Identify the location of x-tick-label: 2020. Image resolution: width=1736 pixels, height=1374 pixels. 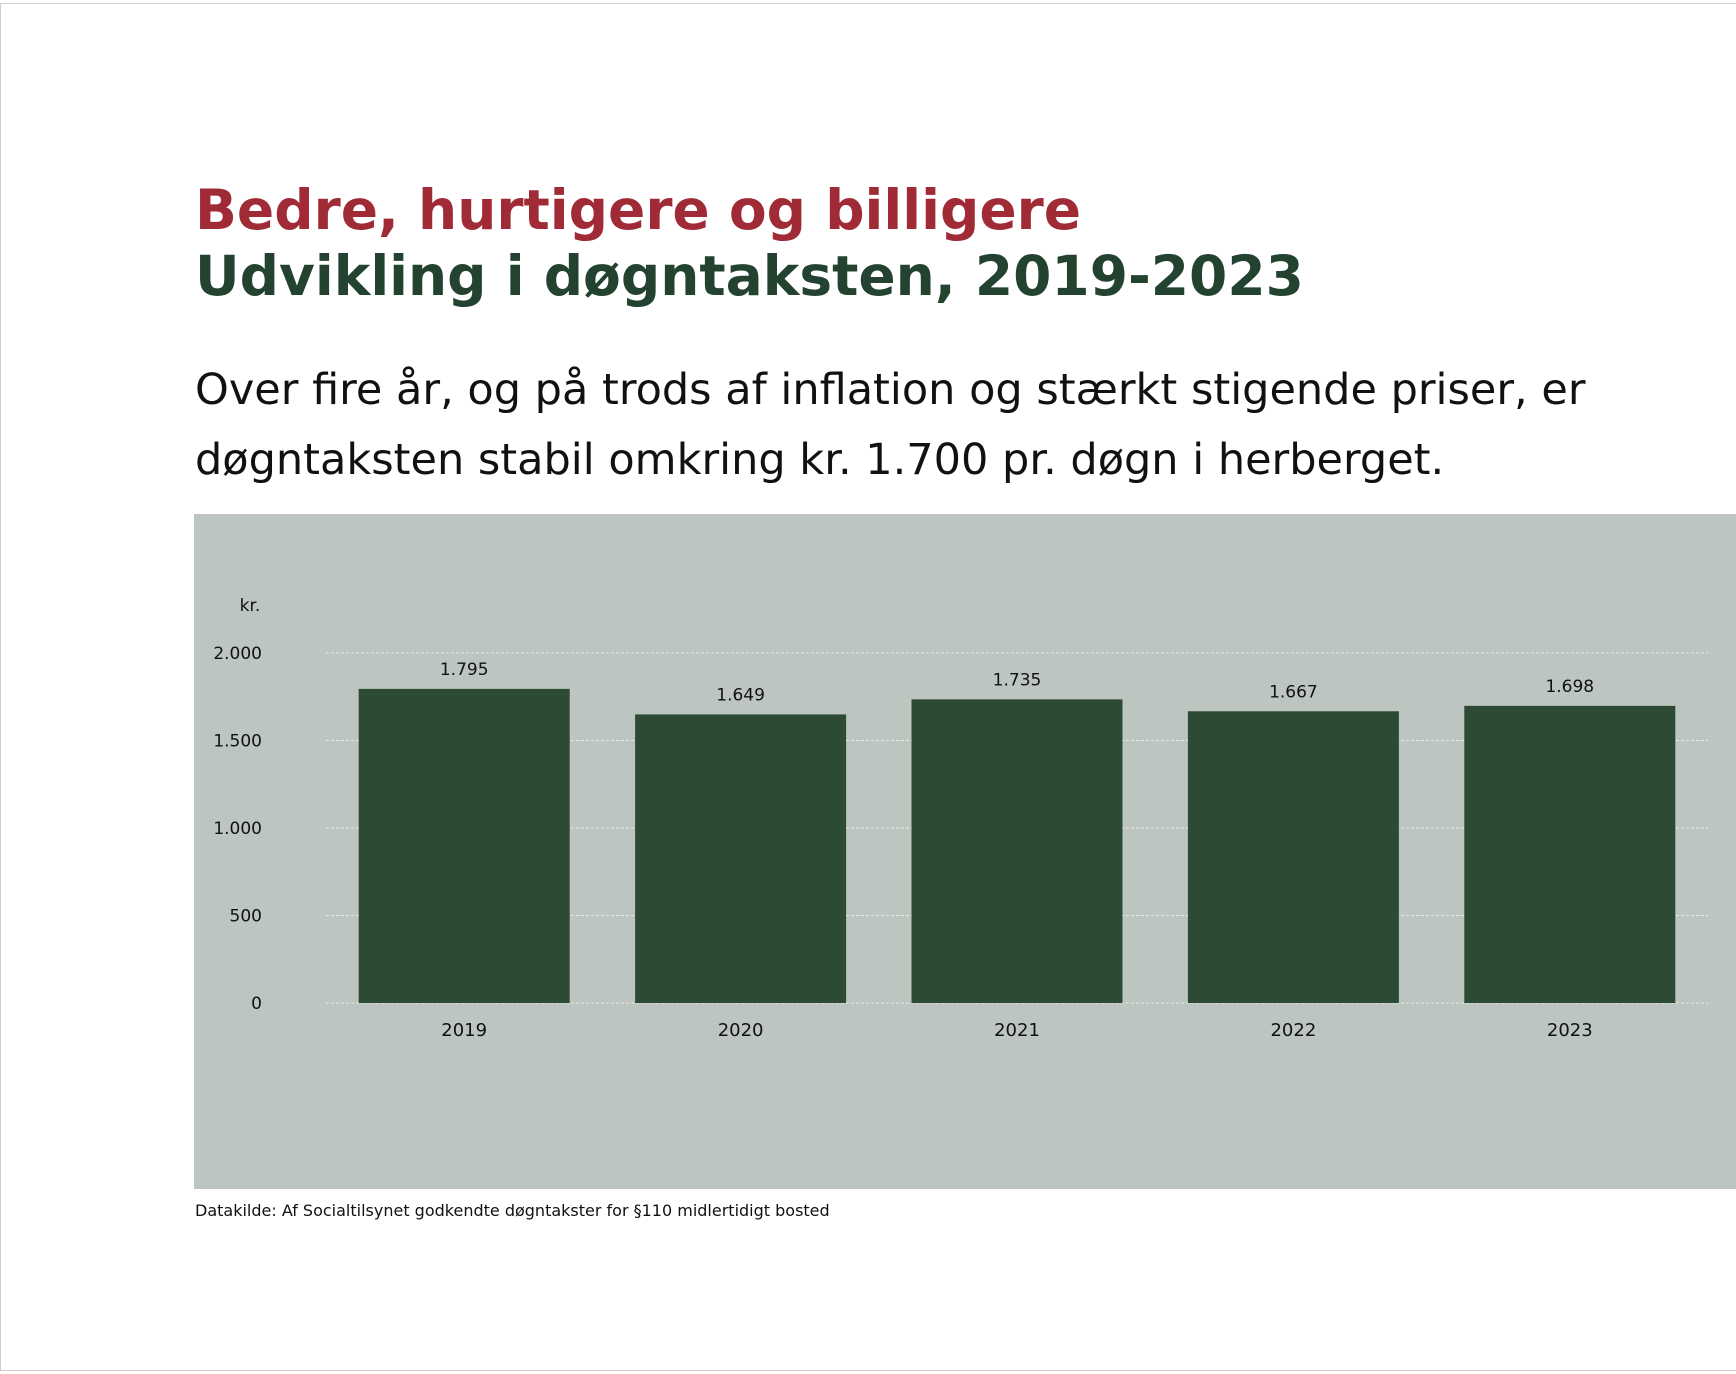
(741, 1030).